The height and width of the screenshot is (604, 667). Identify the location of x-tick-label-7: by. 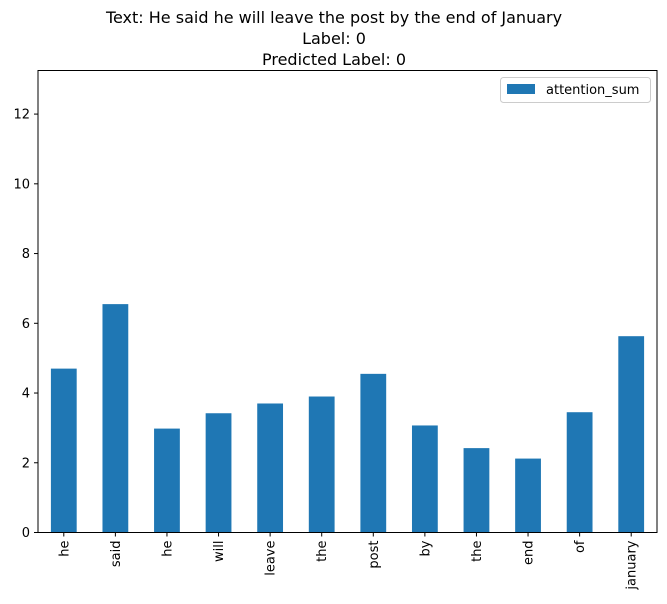
(425, 548).